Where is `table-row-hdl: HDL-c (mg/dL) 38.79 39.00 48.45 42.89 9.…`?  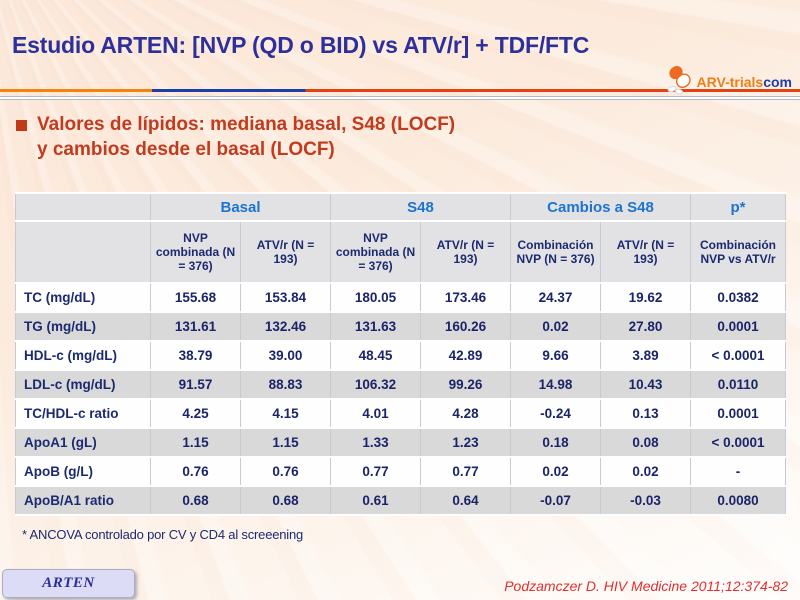
table-row-hdl: HDL-c (mg/dL) 38.79 39.00 48.45 42.89 9.… is located at coordinates (401, 355).